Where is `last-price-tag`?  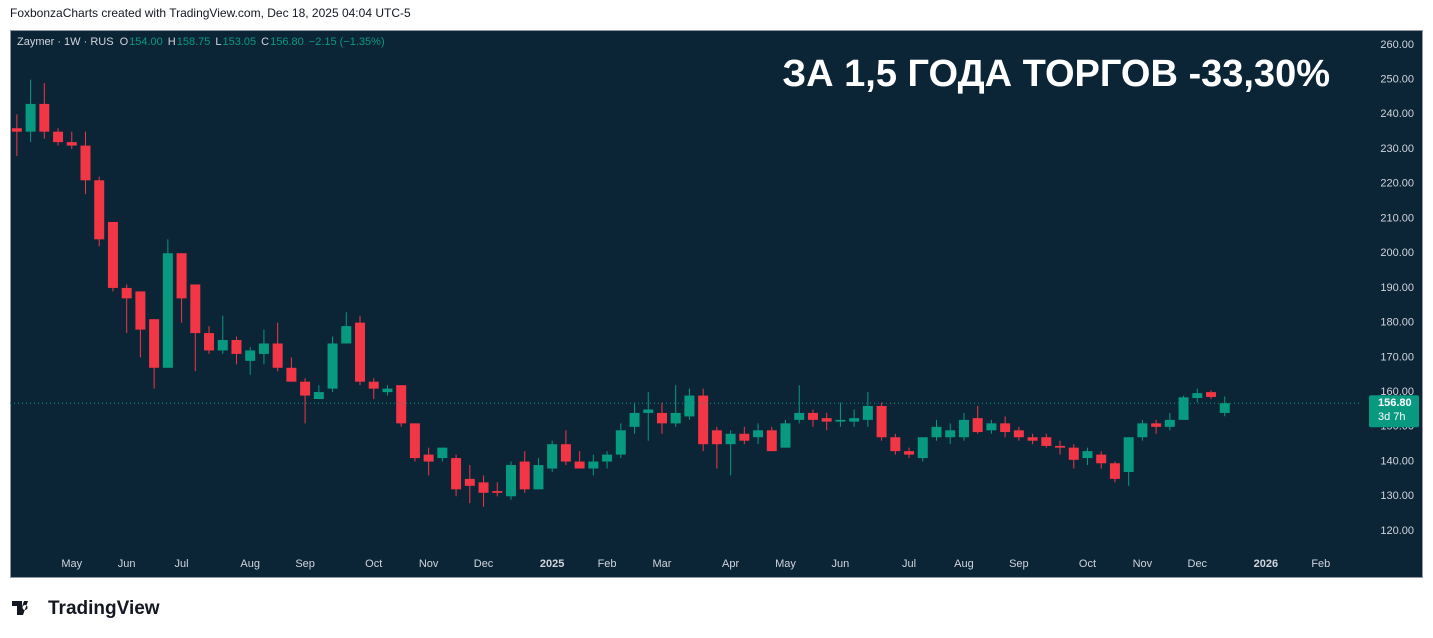 last-price-tag is located at coordinates (1394, 411).